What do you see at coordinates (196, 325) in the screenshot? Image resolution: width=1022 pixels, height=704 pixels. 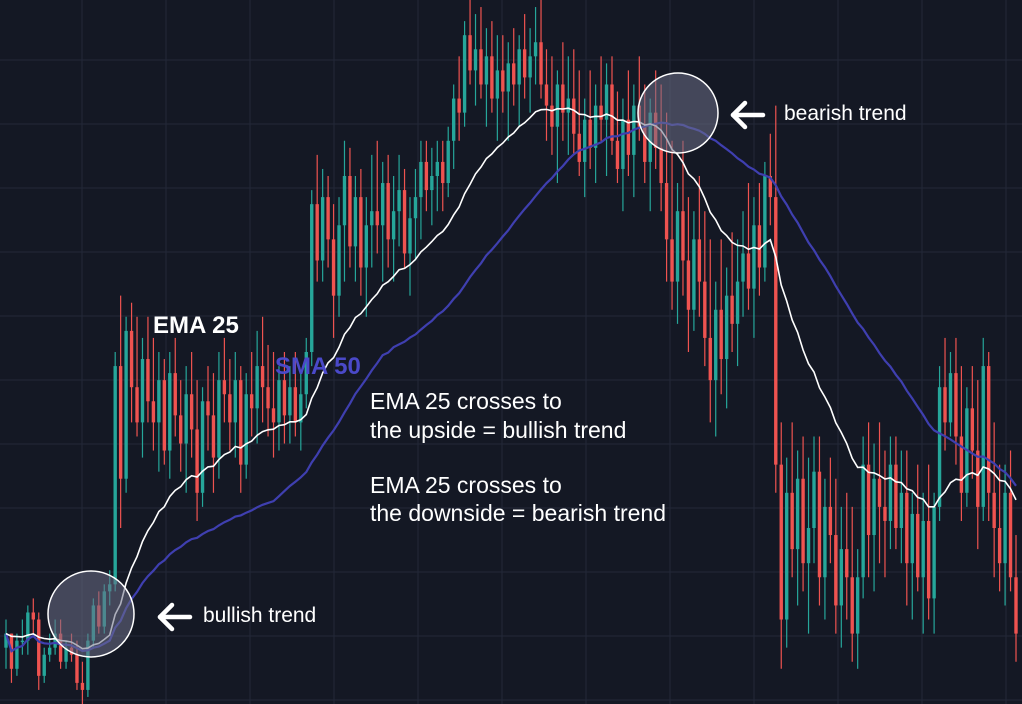 I see `ema-label: EMA 25` at bounding box center [196, 325].